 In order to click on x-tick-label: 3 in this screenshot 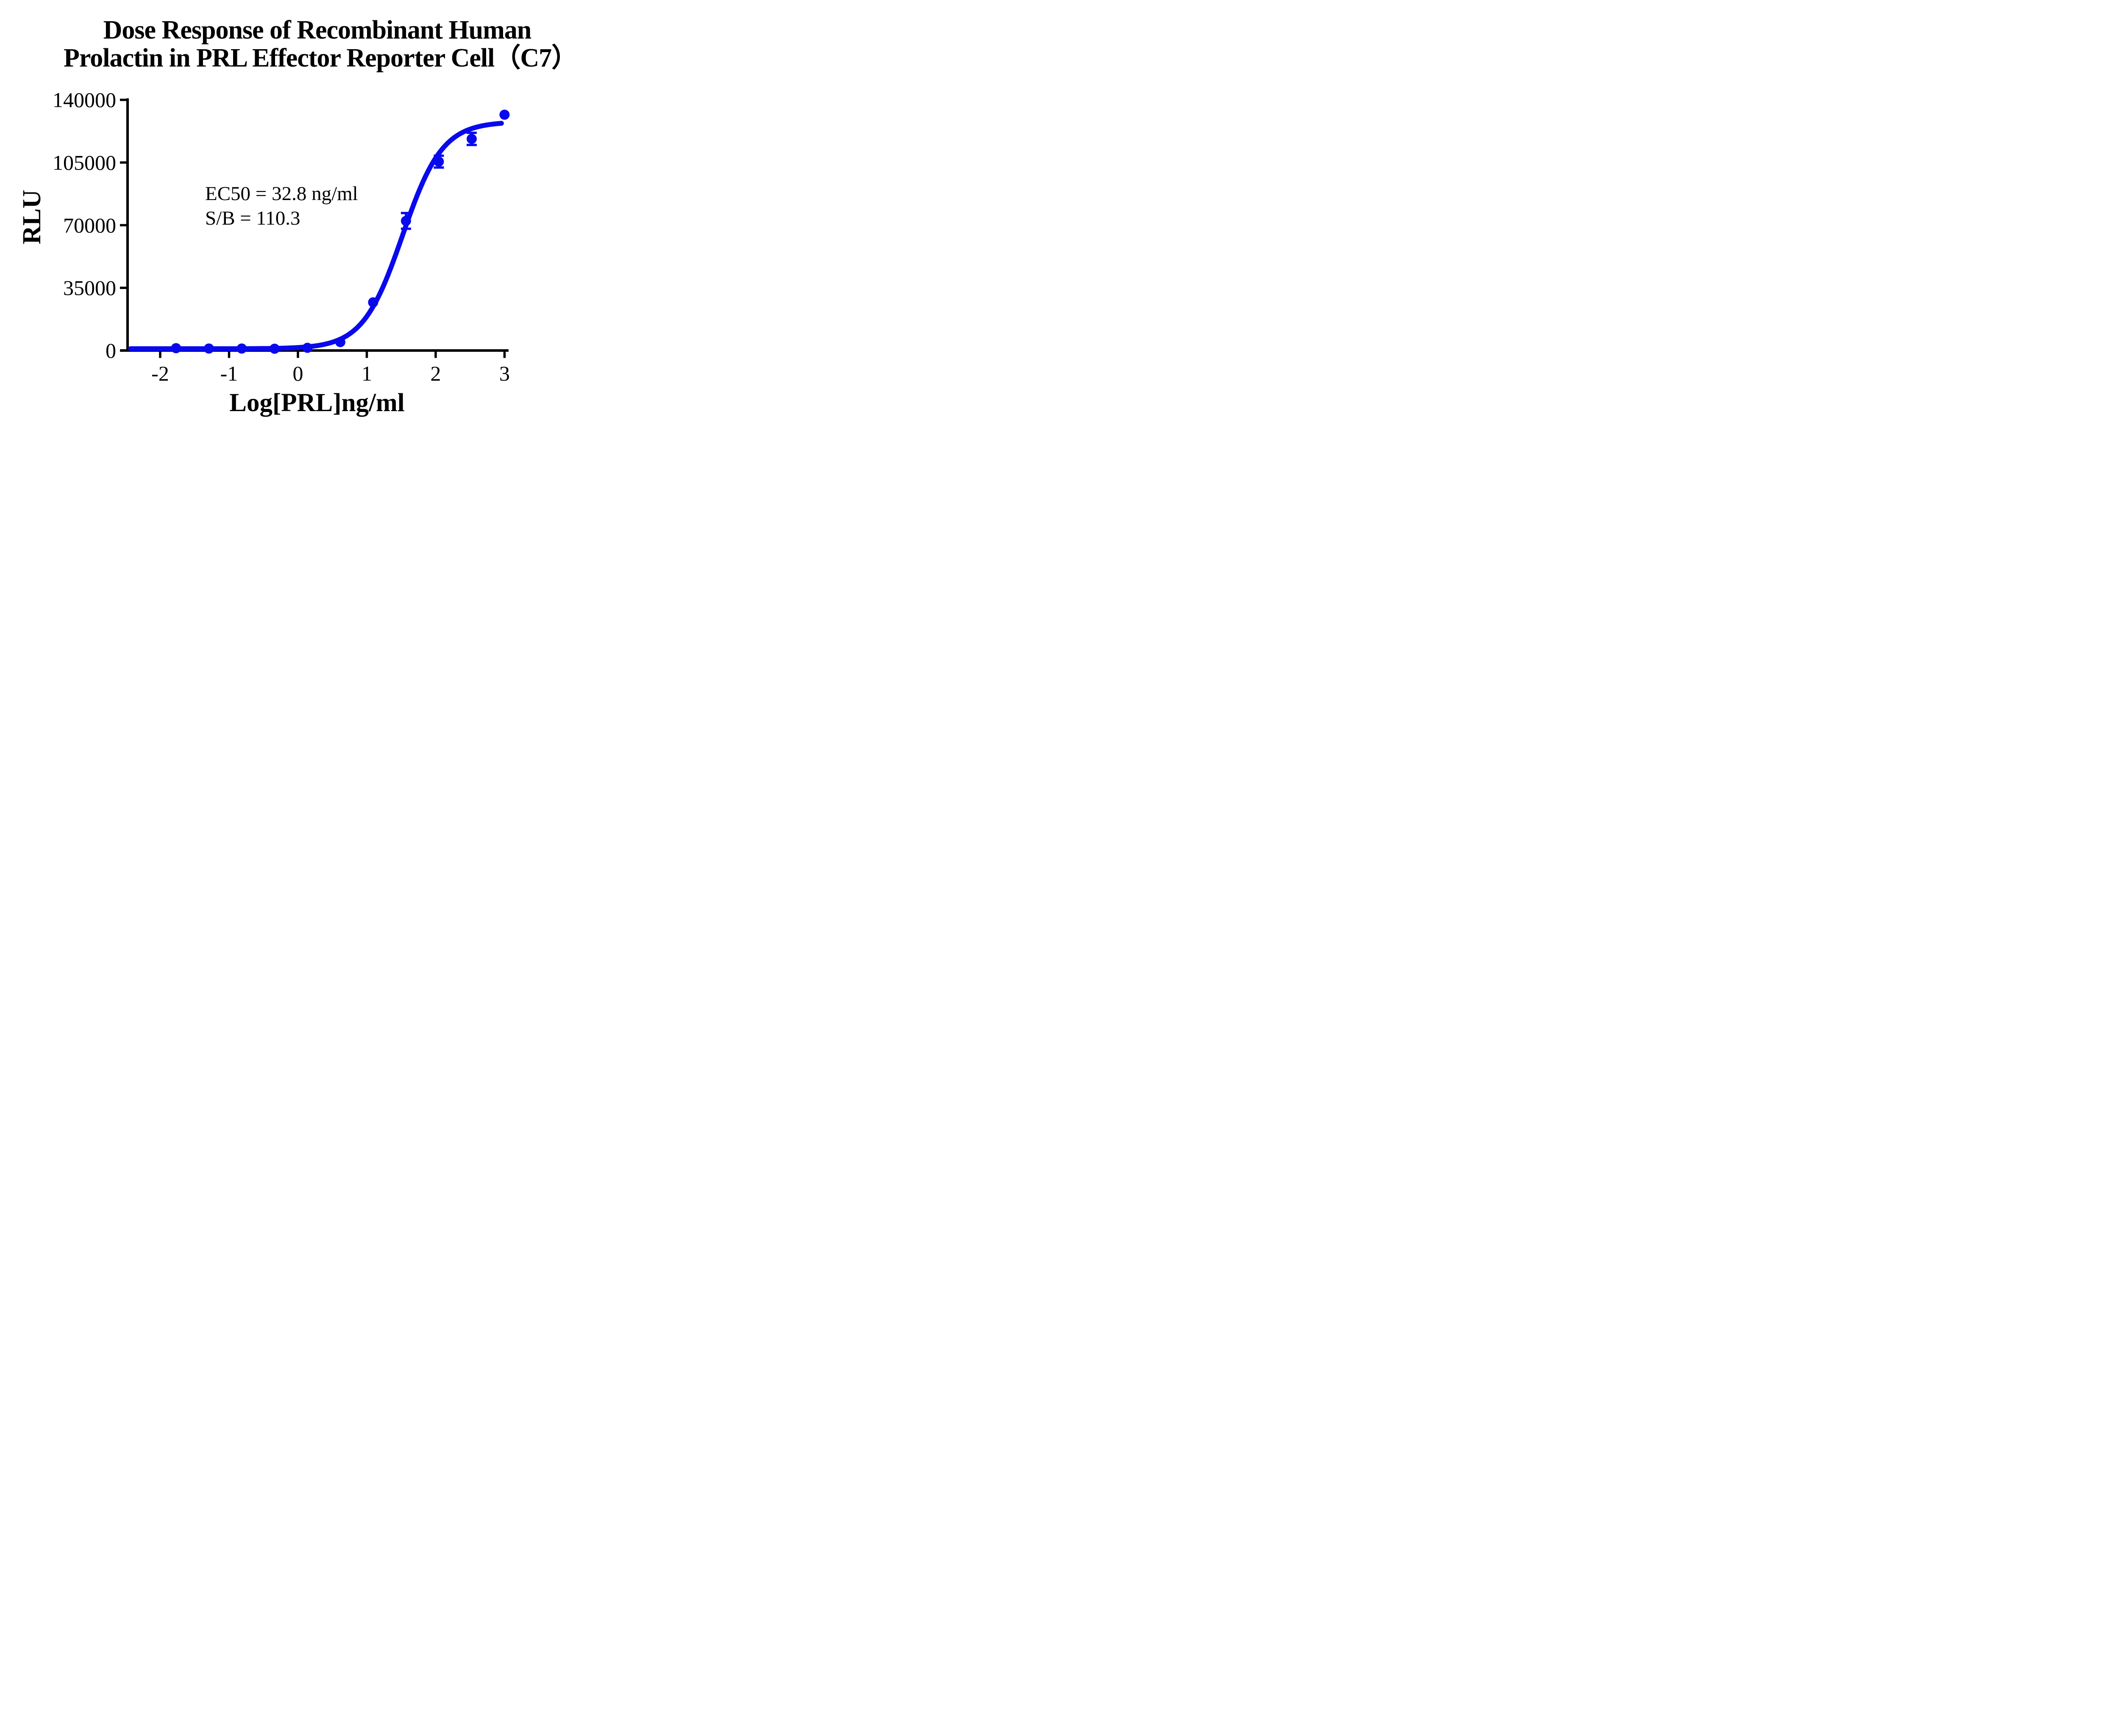, I will do `click(504, 373)`.